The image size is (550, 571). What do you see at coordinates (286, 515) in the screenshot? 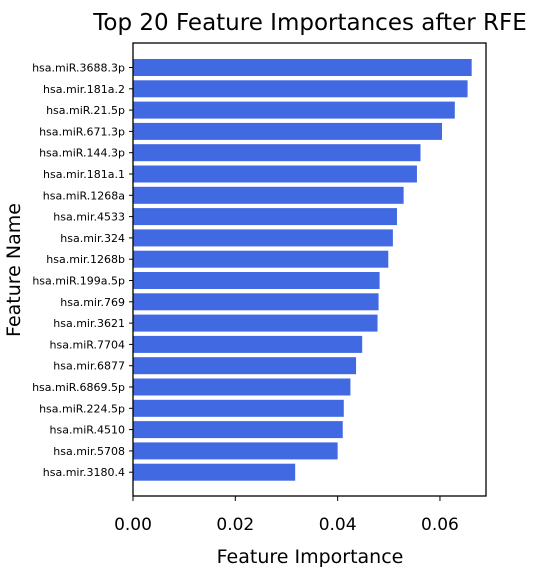
I see `x-axis-ticks: 0.00 0.02 0.04 0.06` at bounding box center [286, 515].